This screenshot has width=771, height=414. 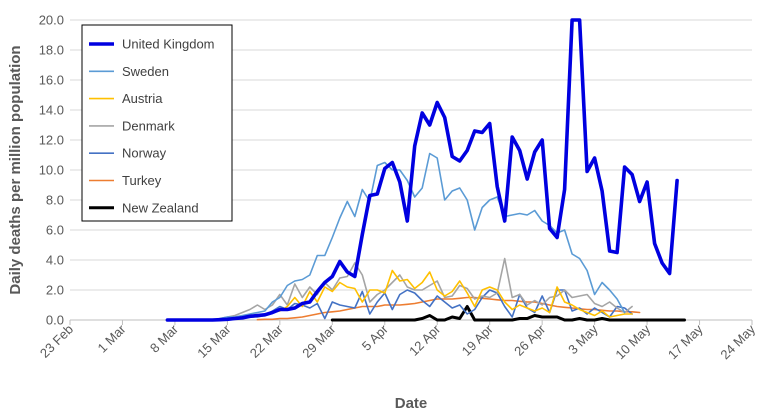 I want to click on y-tick-label: 12.0, so click(x=51, y=140).